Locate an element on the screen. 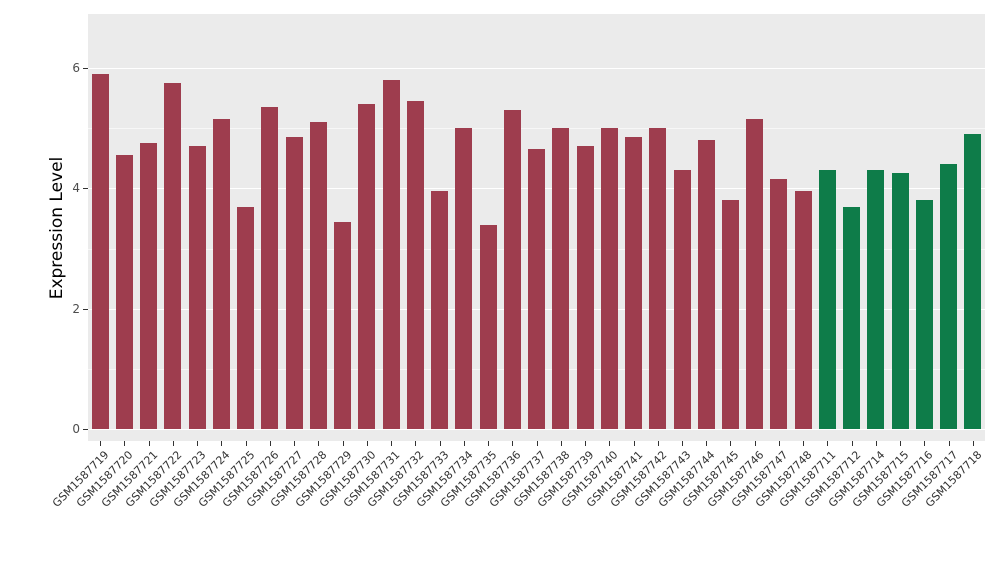 The image size is (1000, 580). y-tick-label: 0 is located at coordinates (76, 429).